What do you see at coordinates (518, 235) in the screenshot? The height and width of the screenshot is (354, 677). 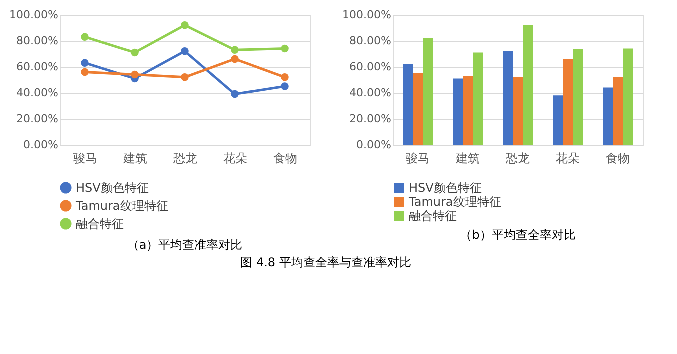 I see `text: （b）平均查全率对比` at bounding box center [518, 235].